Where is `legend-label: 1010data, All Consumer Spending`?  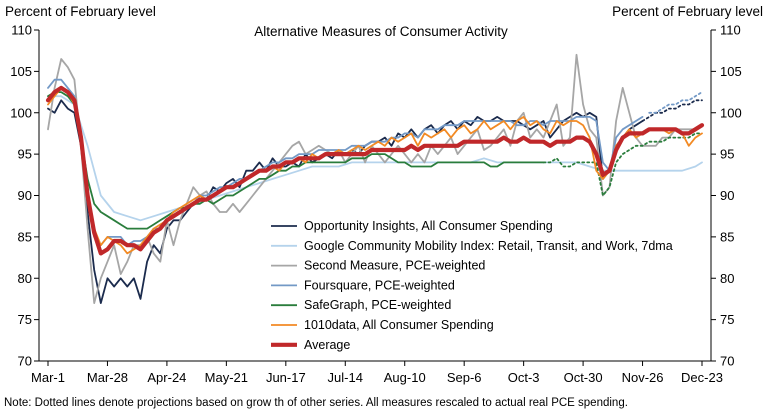
legend-label: 1010data, All Consumer Spending is located at coordinates (399, 325).